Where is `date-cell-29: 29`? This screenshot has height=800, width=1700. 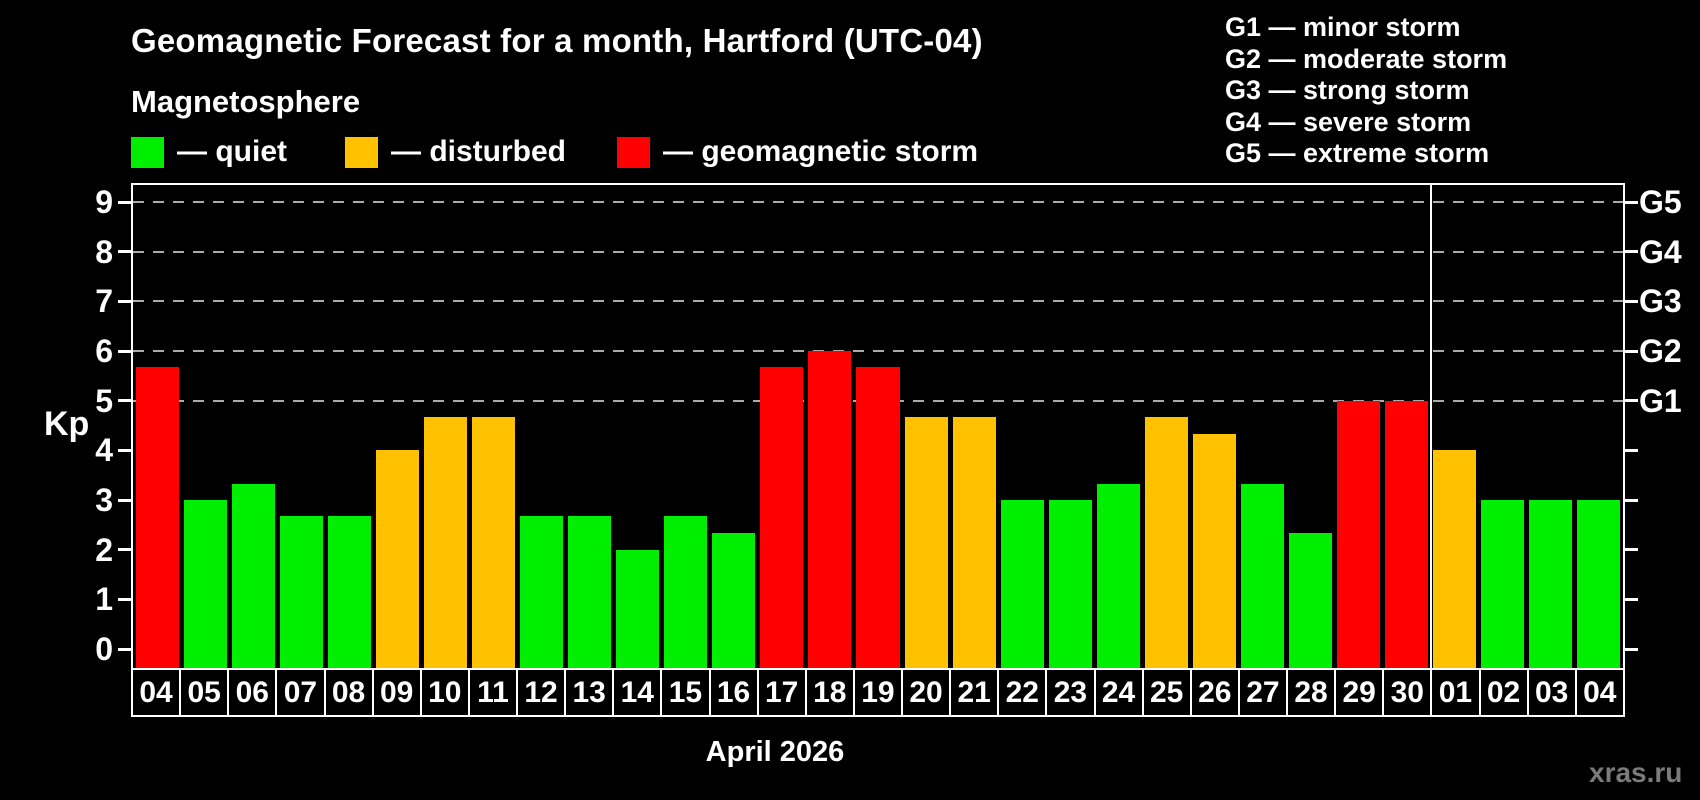
date-cell-29: 29 is located at coordinates (1360, 692).